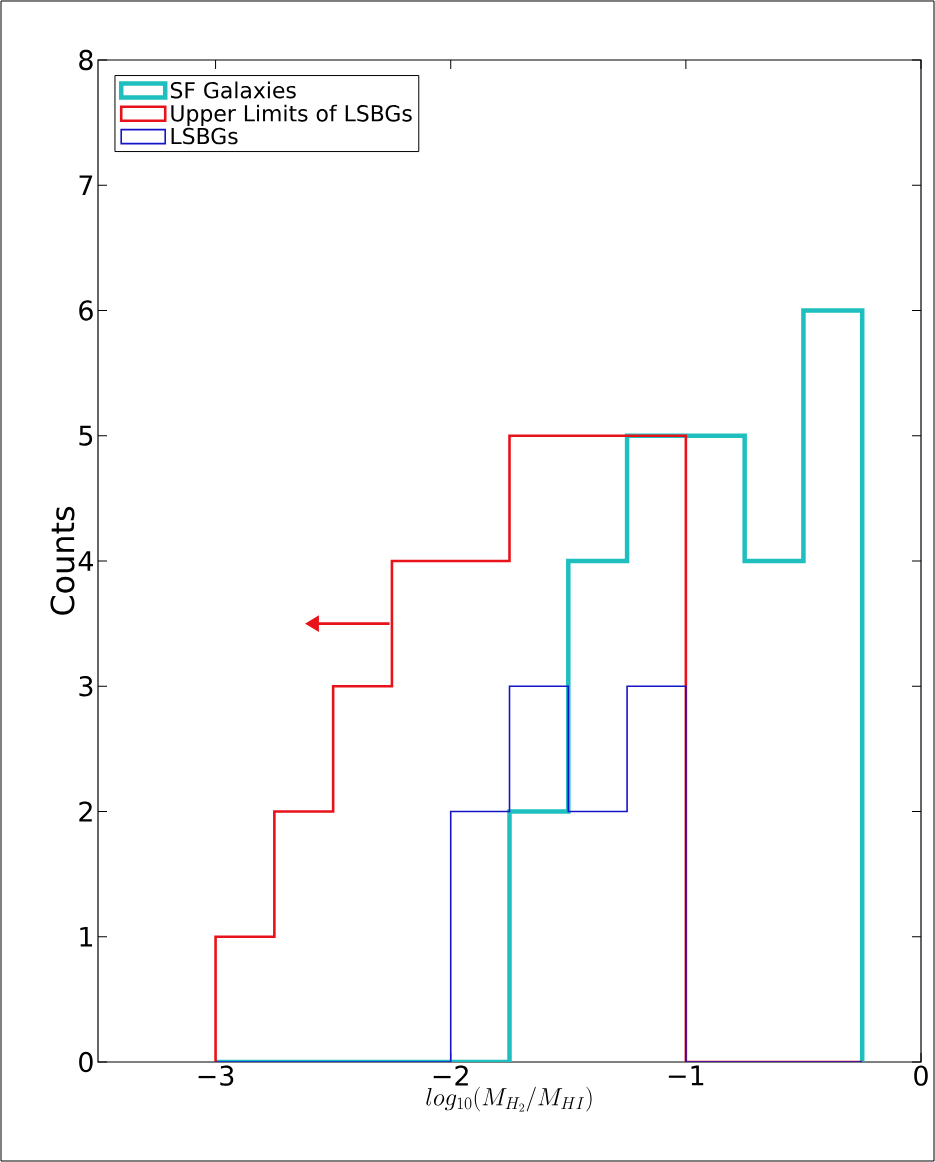 This screenshot has width=935, height=1162. I want to click on x-tick-label: −3, so click(216, 1075).